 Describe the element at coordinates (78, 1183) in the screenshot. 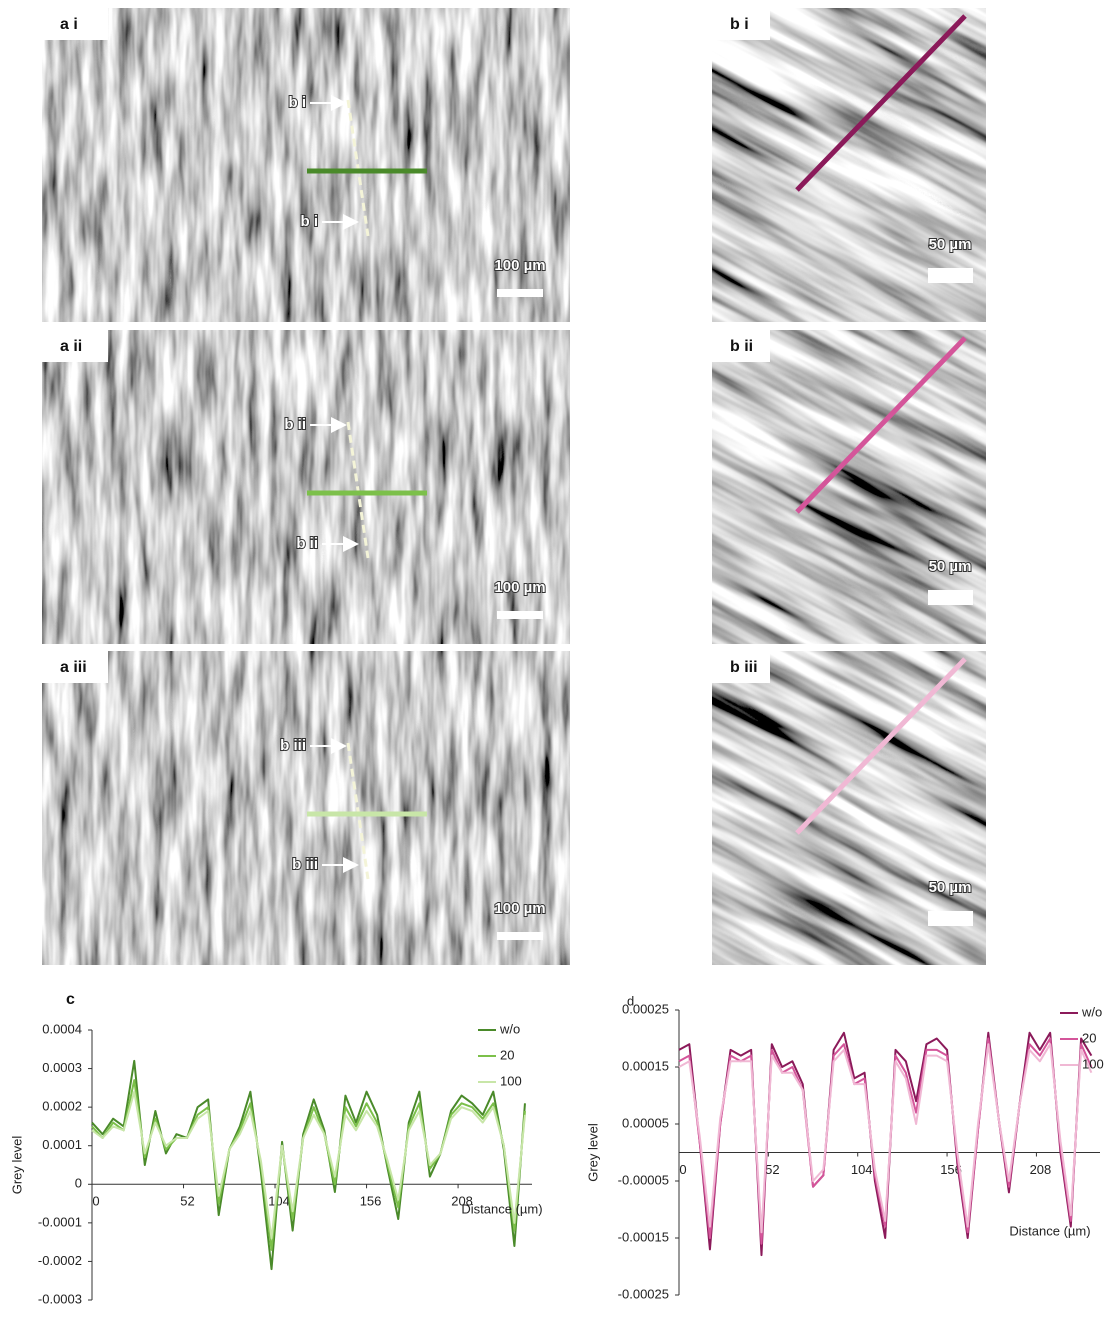

I see `y-tick-label: 0` at that location.